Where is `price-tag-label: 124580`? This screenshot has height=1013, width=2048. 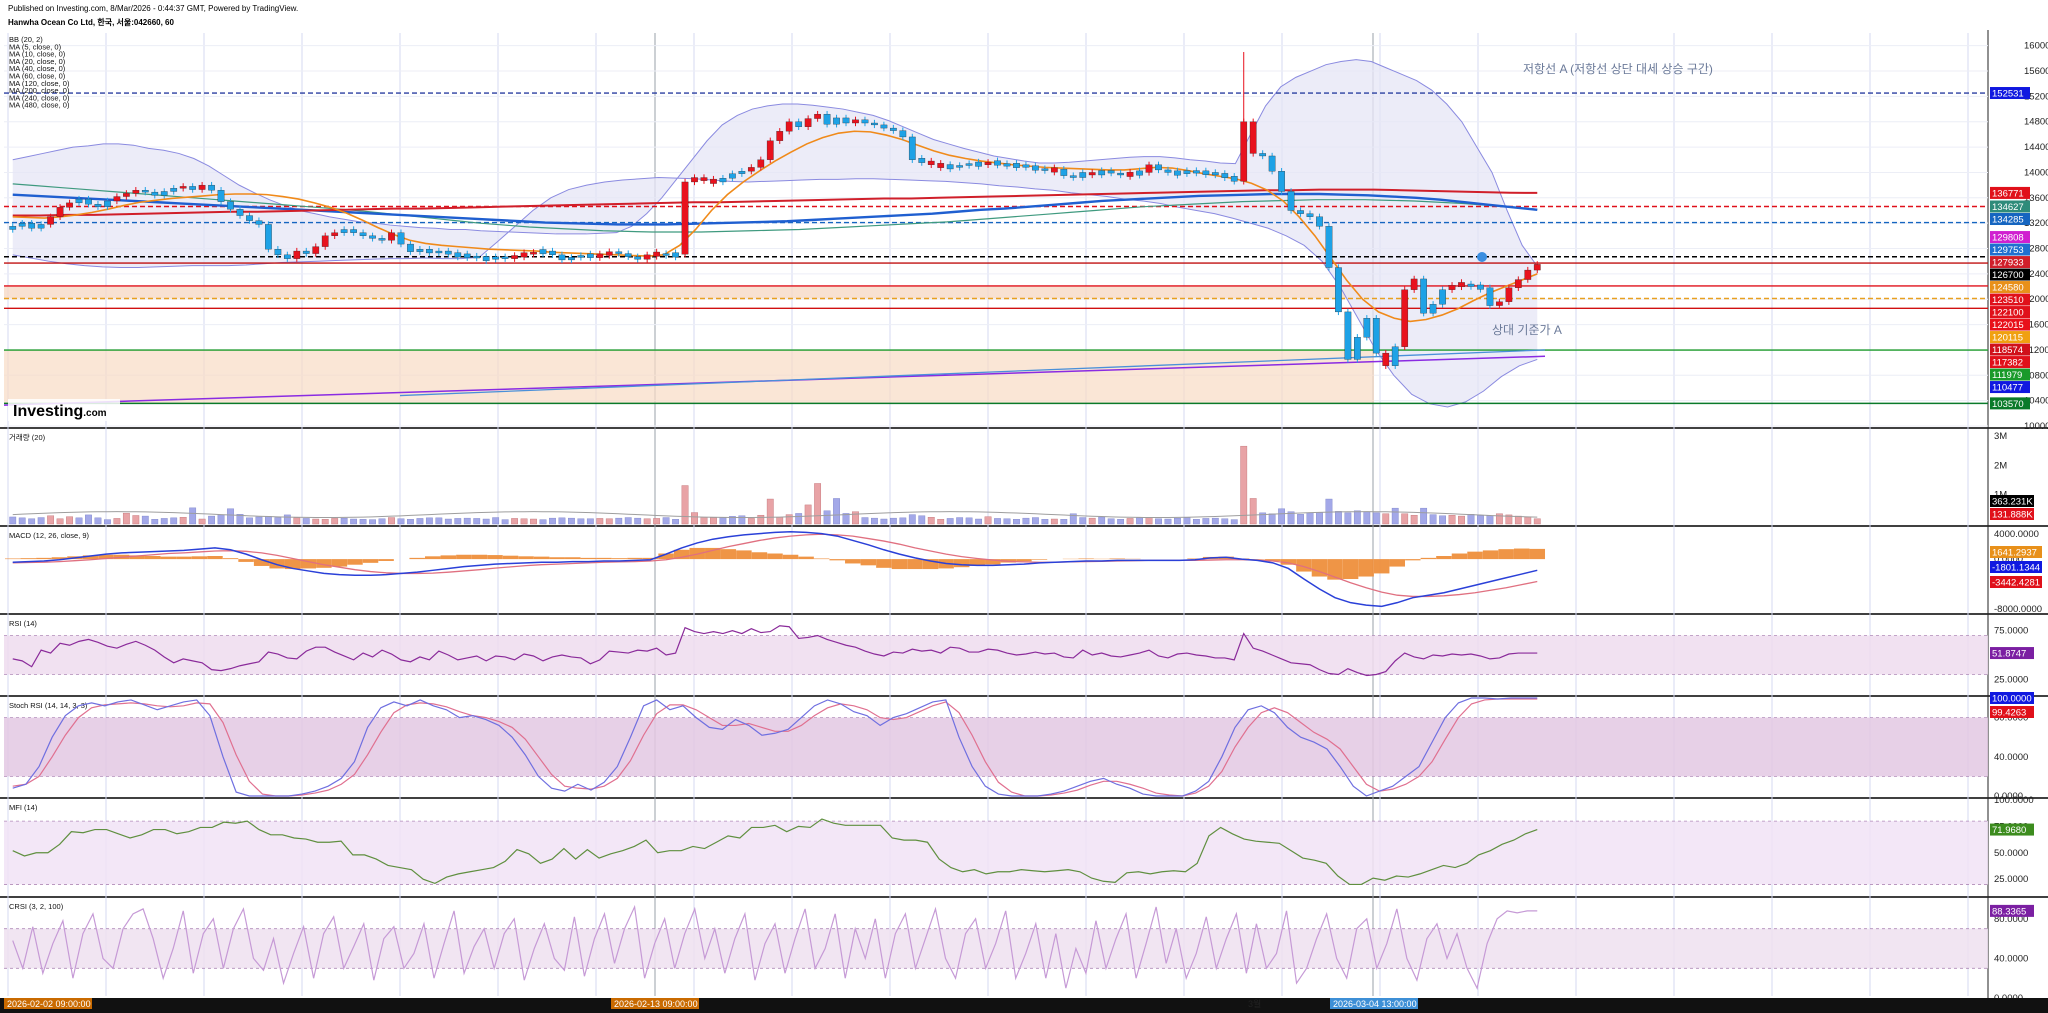 price-tag-label: 124580 is located at coordinates (2008, 288).